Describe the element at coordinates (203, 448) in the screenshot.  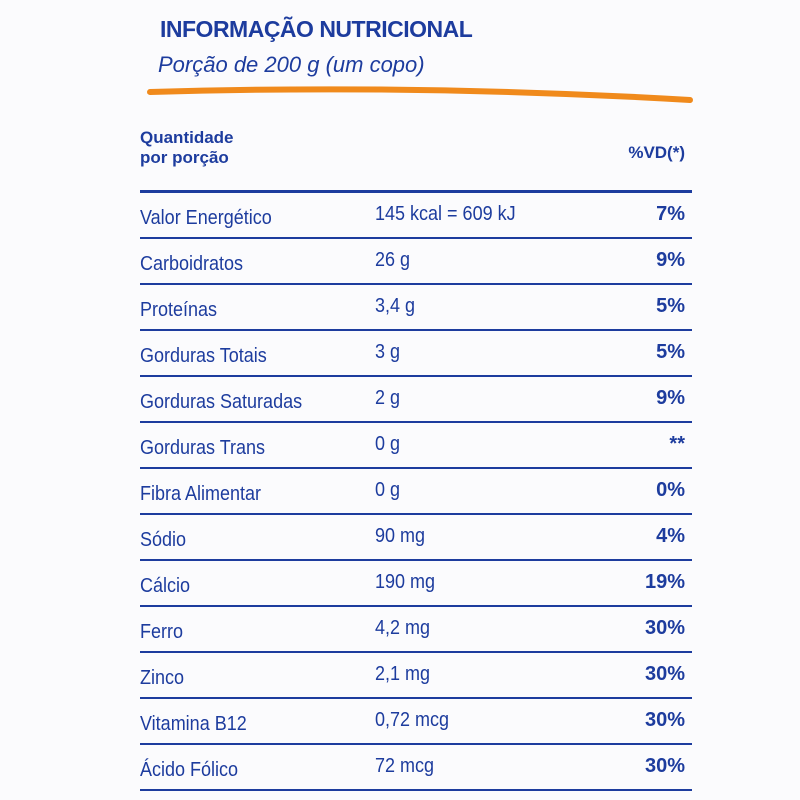
I see `nutrient-name: Gorduras Trans` at that location.